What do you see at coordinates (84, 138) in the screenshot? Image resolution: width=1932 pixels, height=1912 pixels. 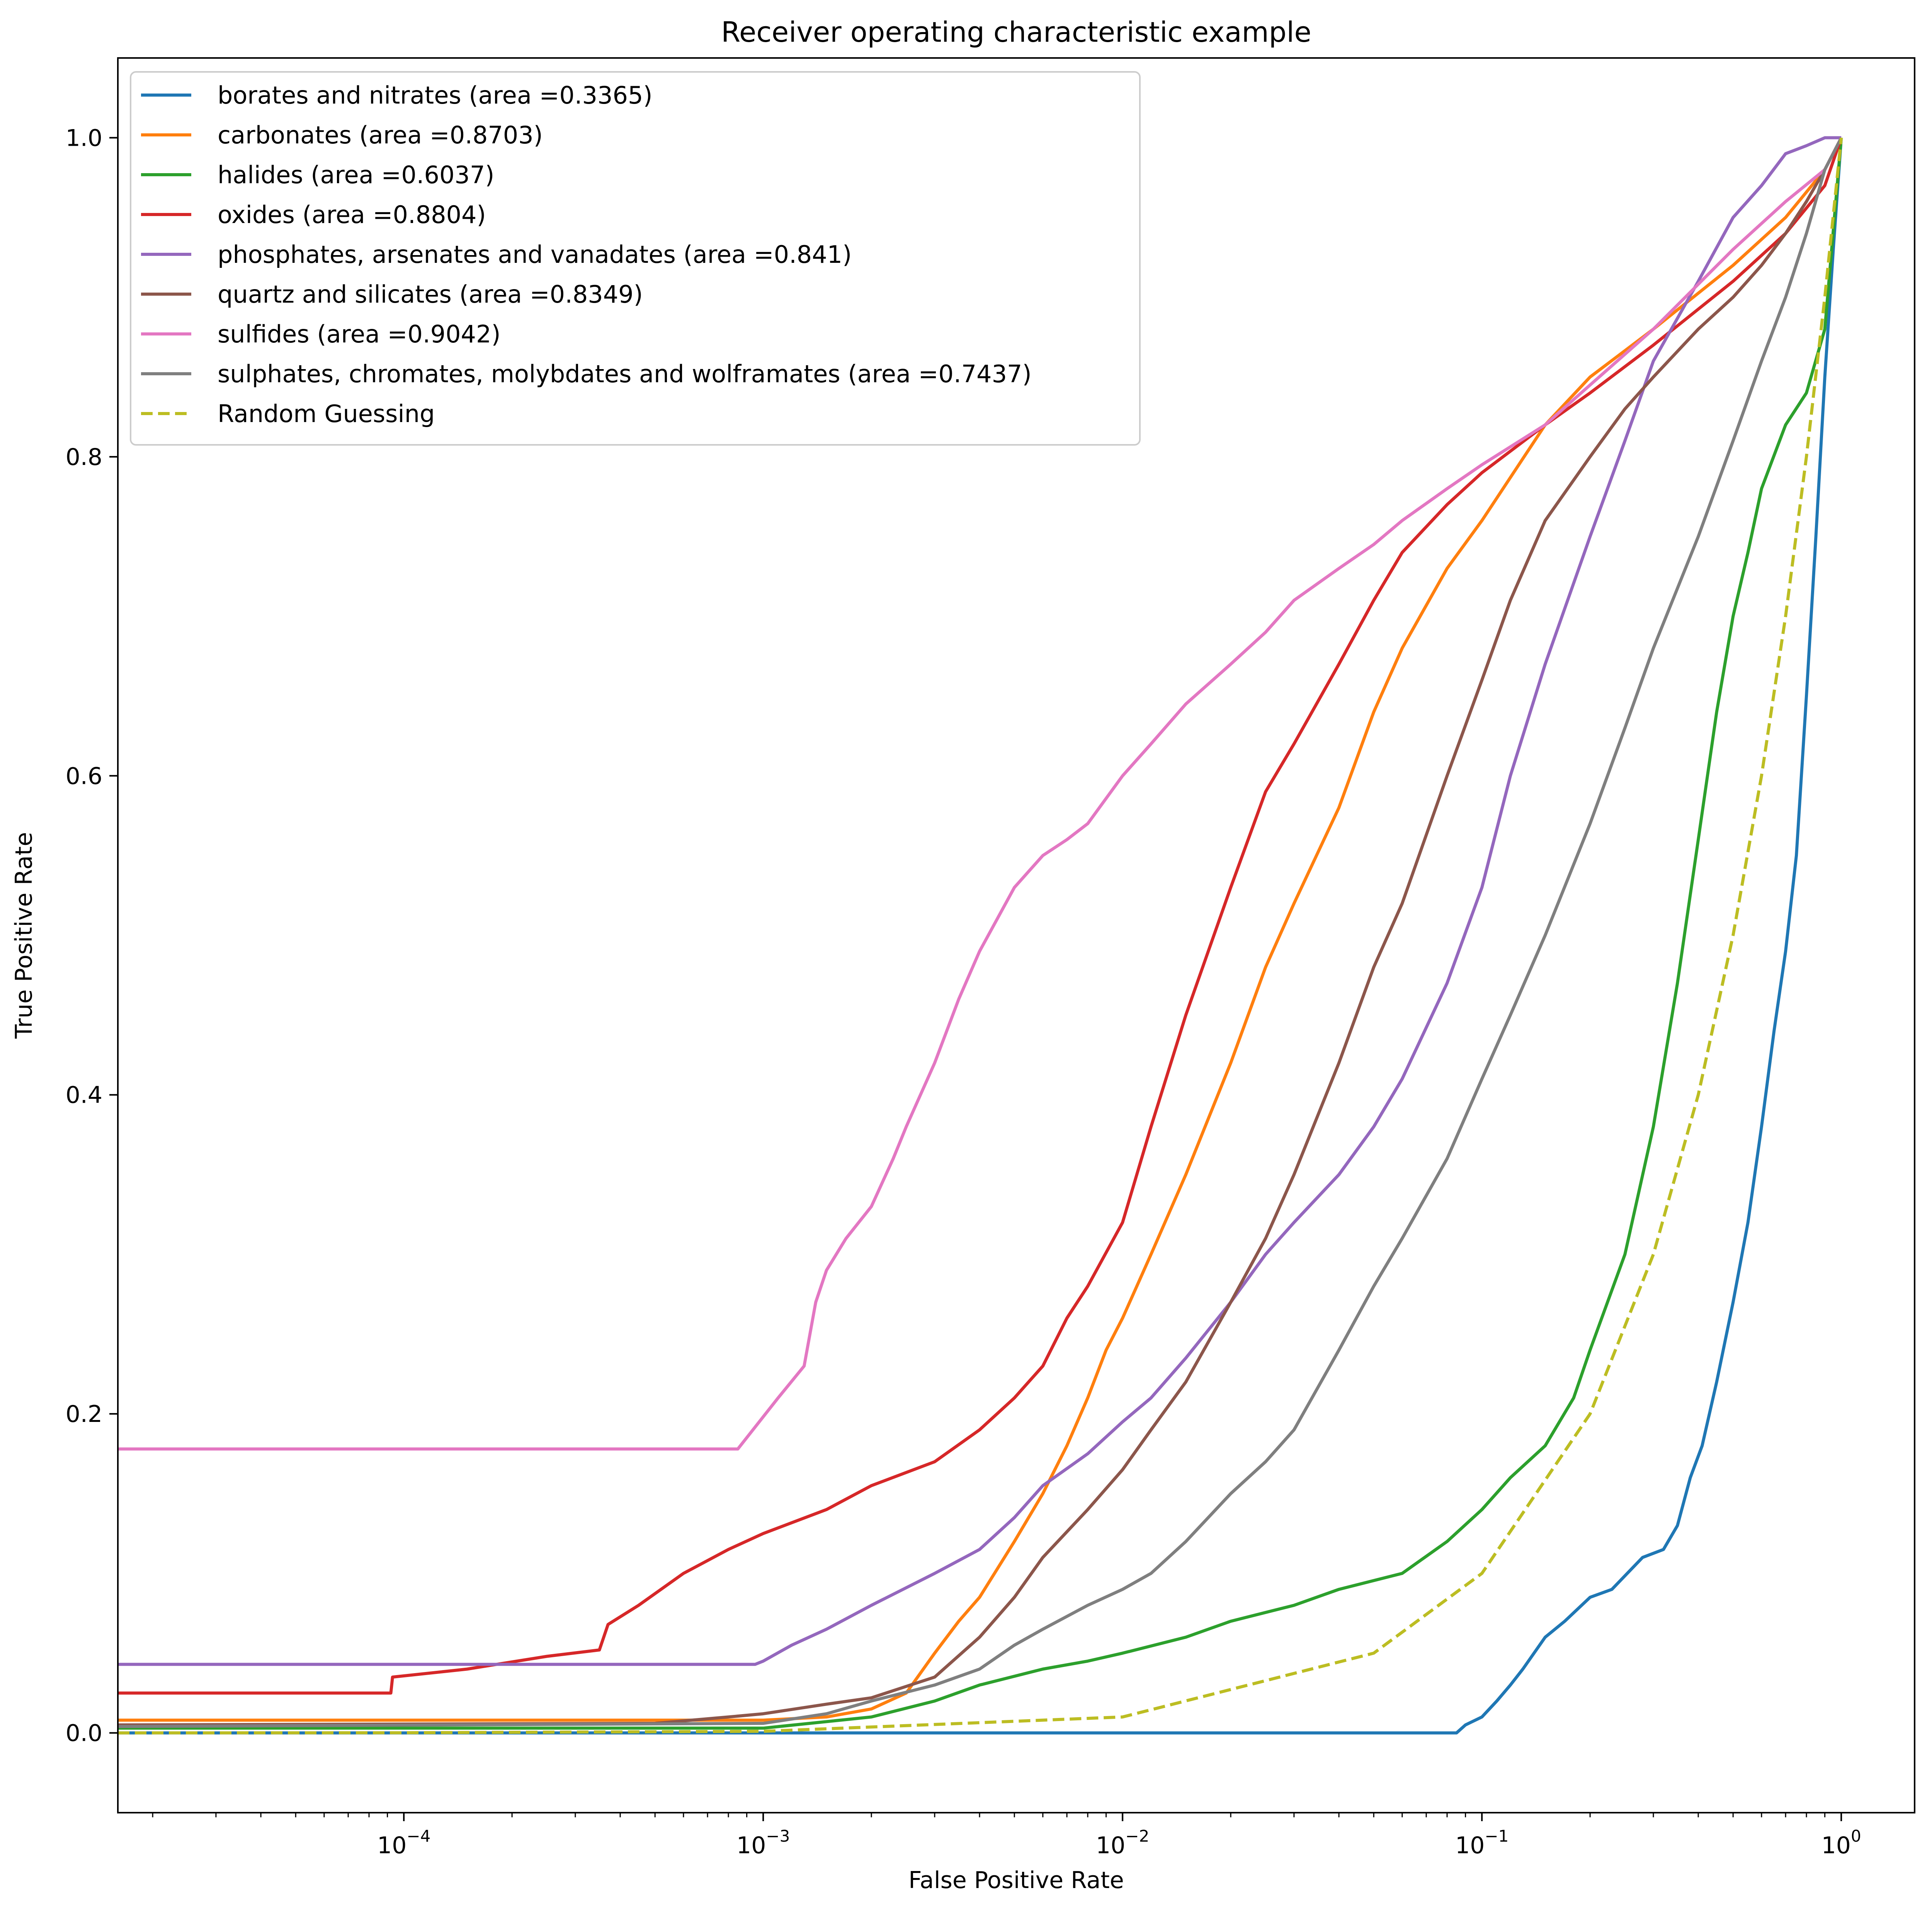 I see `y-tick-label: 1.0` at bounding box center [84, 138].